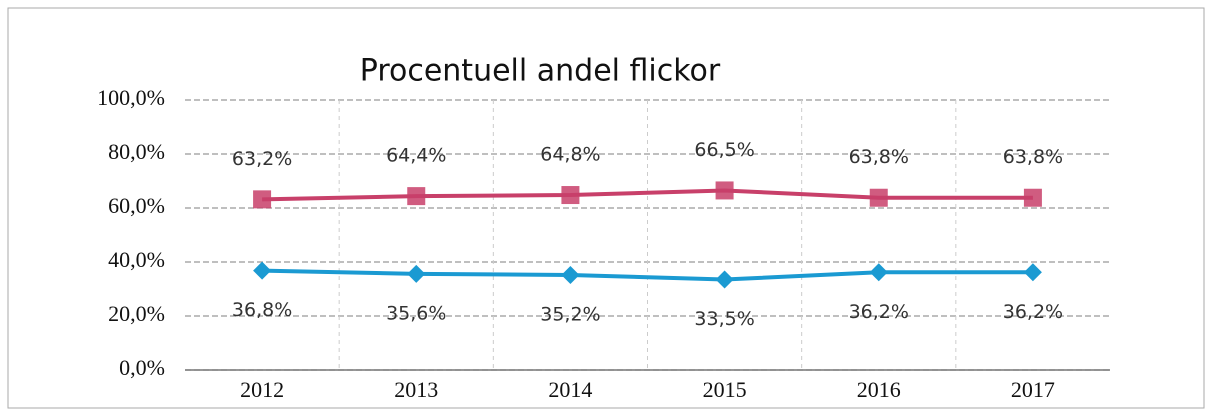  I want to click on x-tick-label: 2017, so click(1033, 389).